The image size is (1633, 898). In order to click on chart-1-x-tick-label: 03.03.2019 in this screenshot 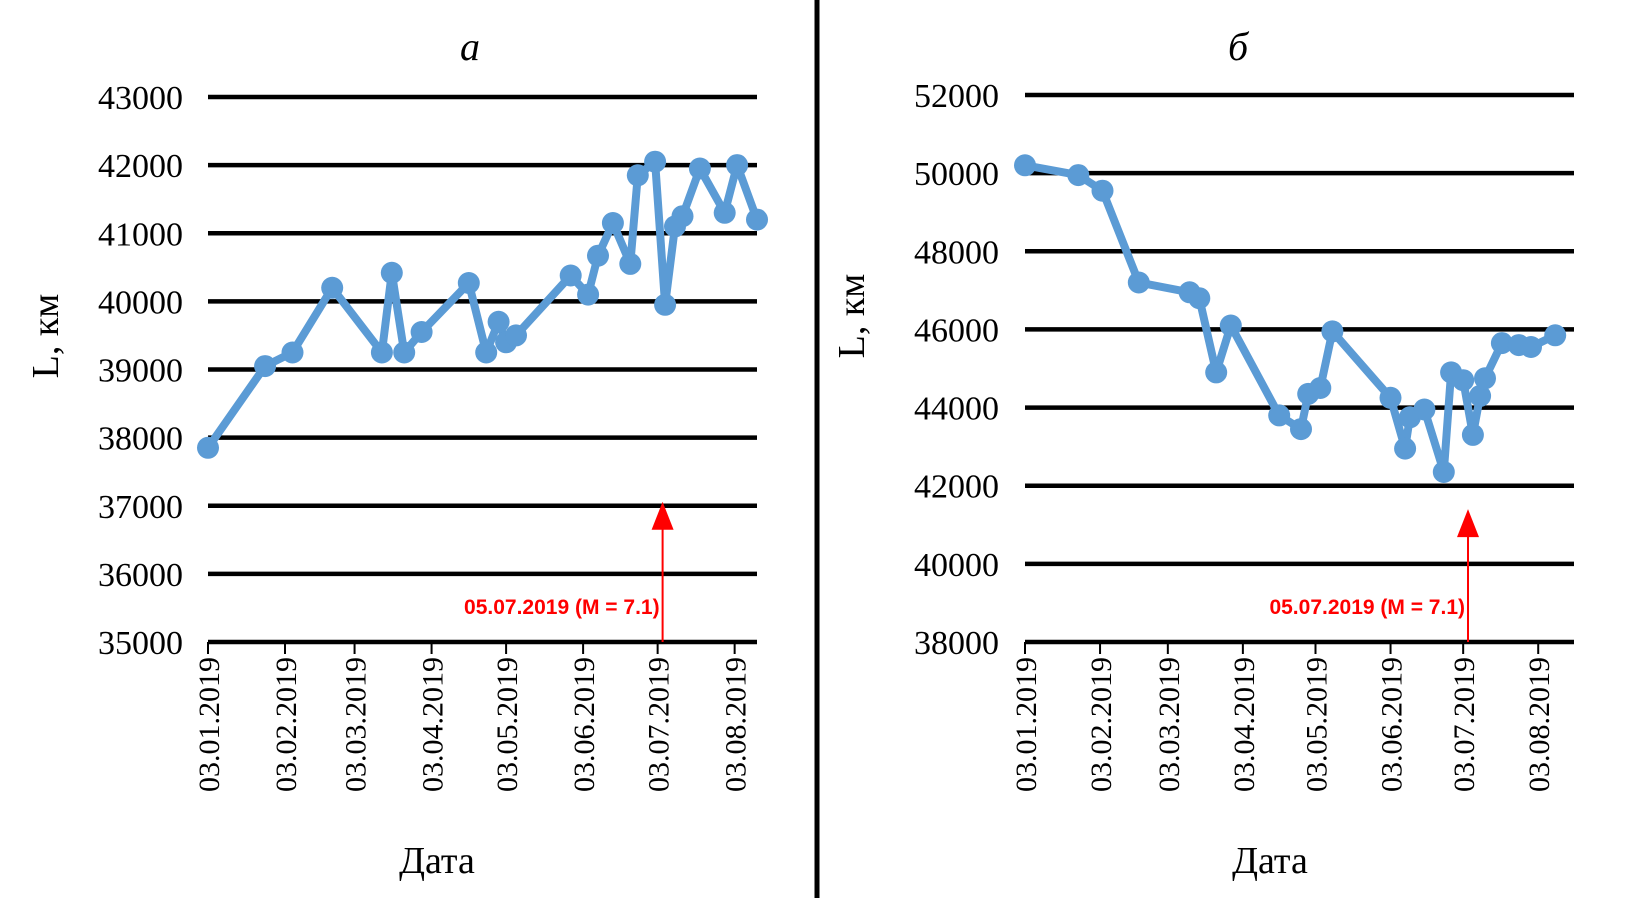, I will do `click(356, 724)`.